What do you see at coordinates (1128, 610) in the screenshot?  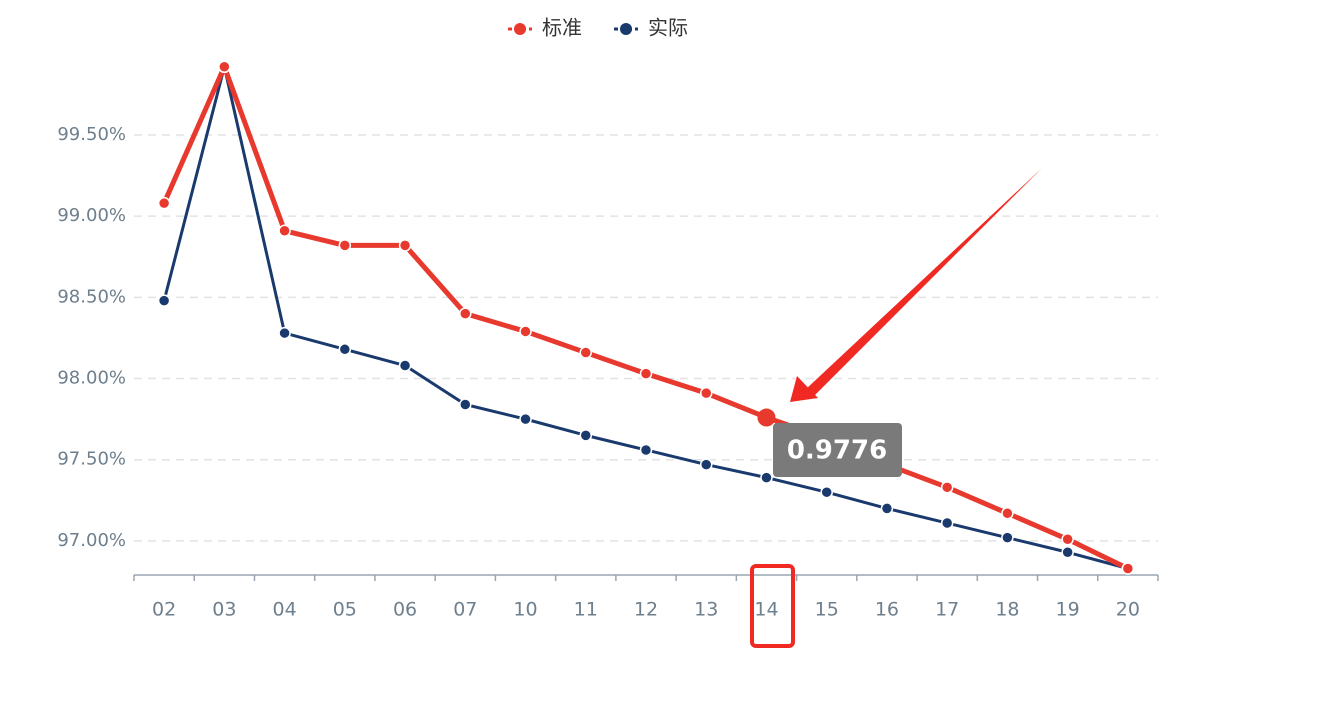 I see `x-tick-label: 20` at bounding box center [1128, 610].